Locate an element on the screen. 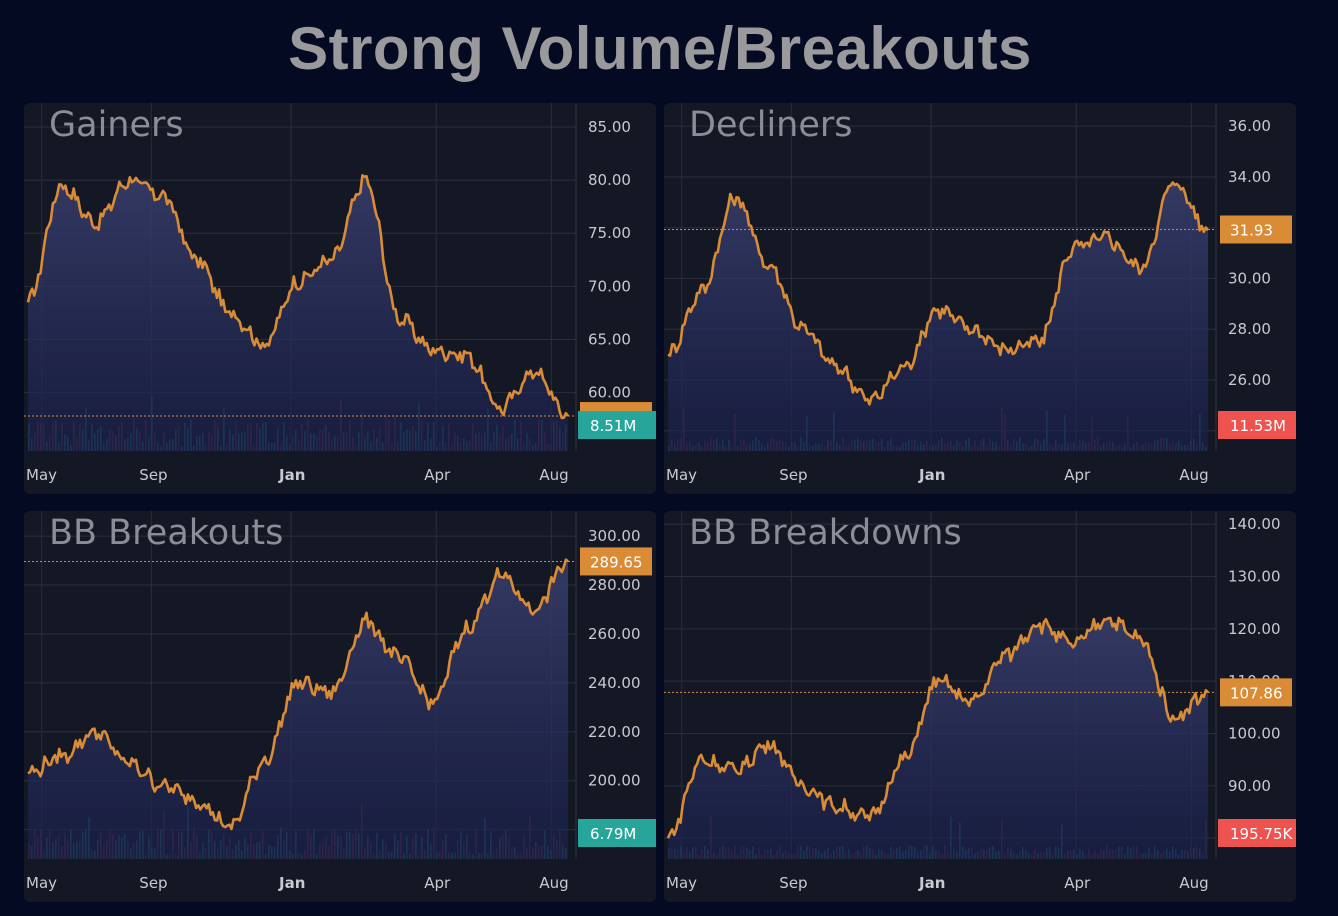 The height and width of the screenshot is (916, 1338). y-tick-label: 300.00 is located at coordinates (614, 536).